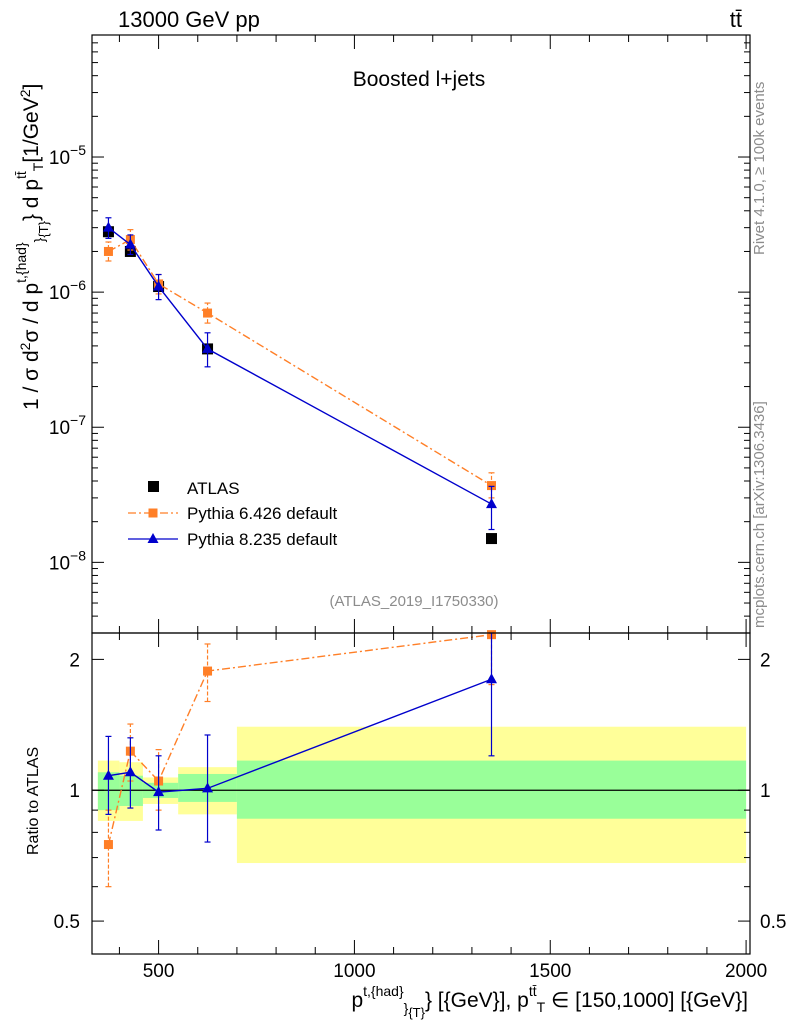 This screenshot has height=1024, width=786. I want to click on main-y-tick-label: 10⁻⁵, so click(67, 155).